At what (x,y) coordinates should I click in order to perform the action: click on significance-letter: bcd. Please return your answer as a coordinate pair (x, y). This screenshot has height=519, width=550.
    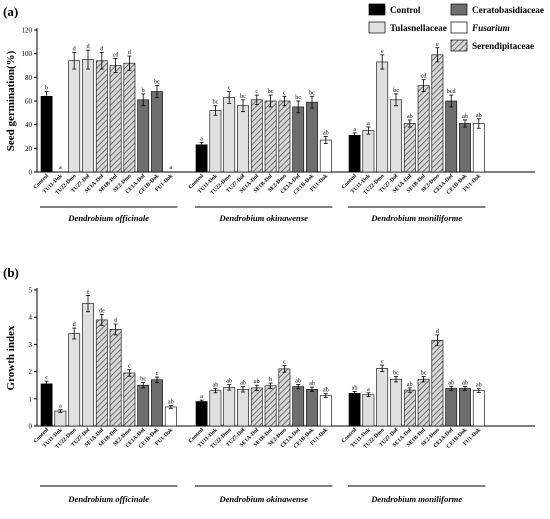
    Looking at the image, I should click on (452, 91).